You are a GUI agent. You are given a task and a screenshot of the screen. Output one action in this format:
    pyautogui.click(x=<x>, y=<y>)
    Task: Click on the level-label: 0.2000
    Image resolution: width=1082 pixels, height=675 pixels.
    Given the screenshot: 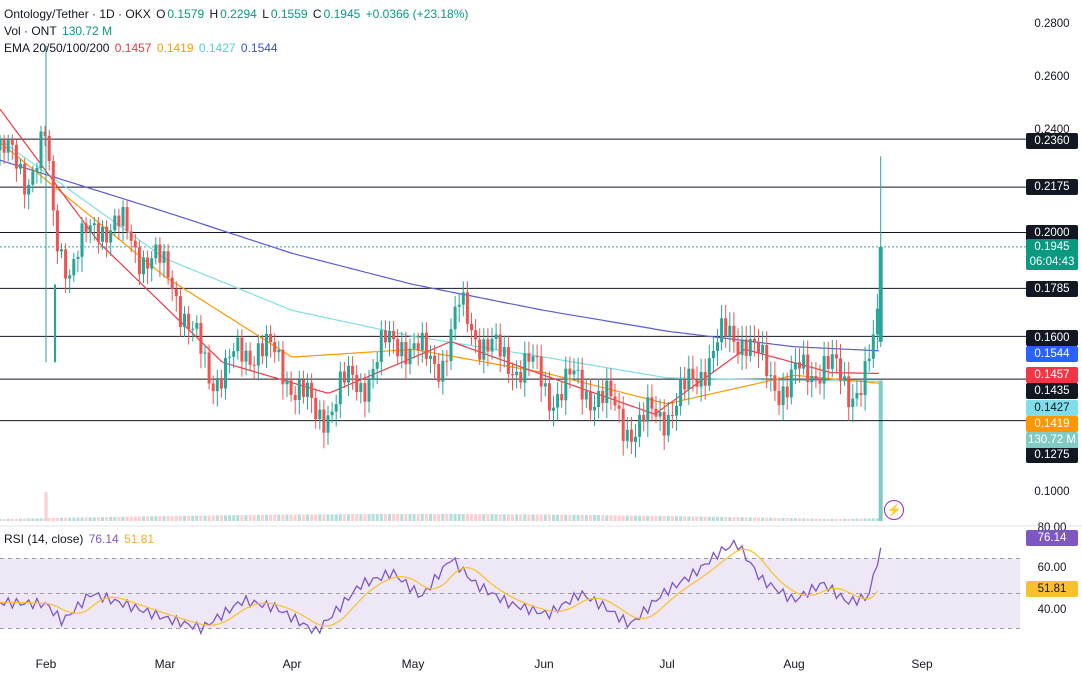 What is the action you would take?
    pyautogui.click(x=1052, y=233)
    